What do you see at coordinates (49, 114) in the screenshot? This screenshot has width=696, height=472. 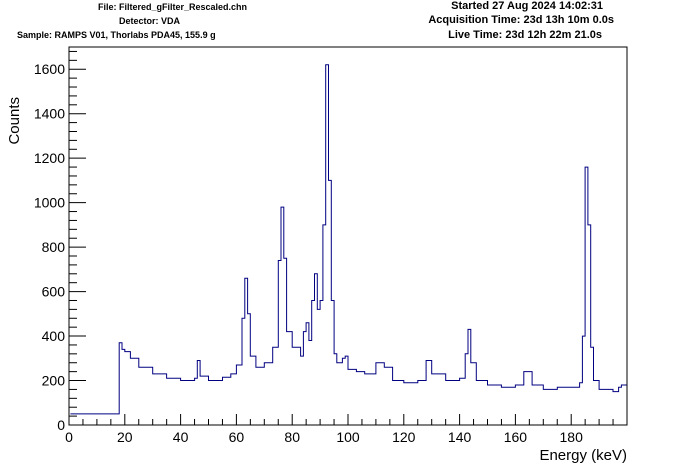 I see `y-tick-label: 1400` at bounding box center [49, 114].